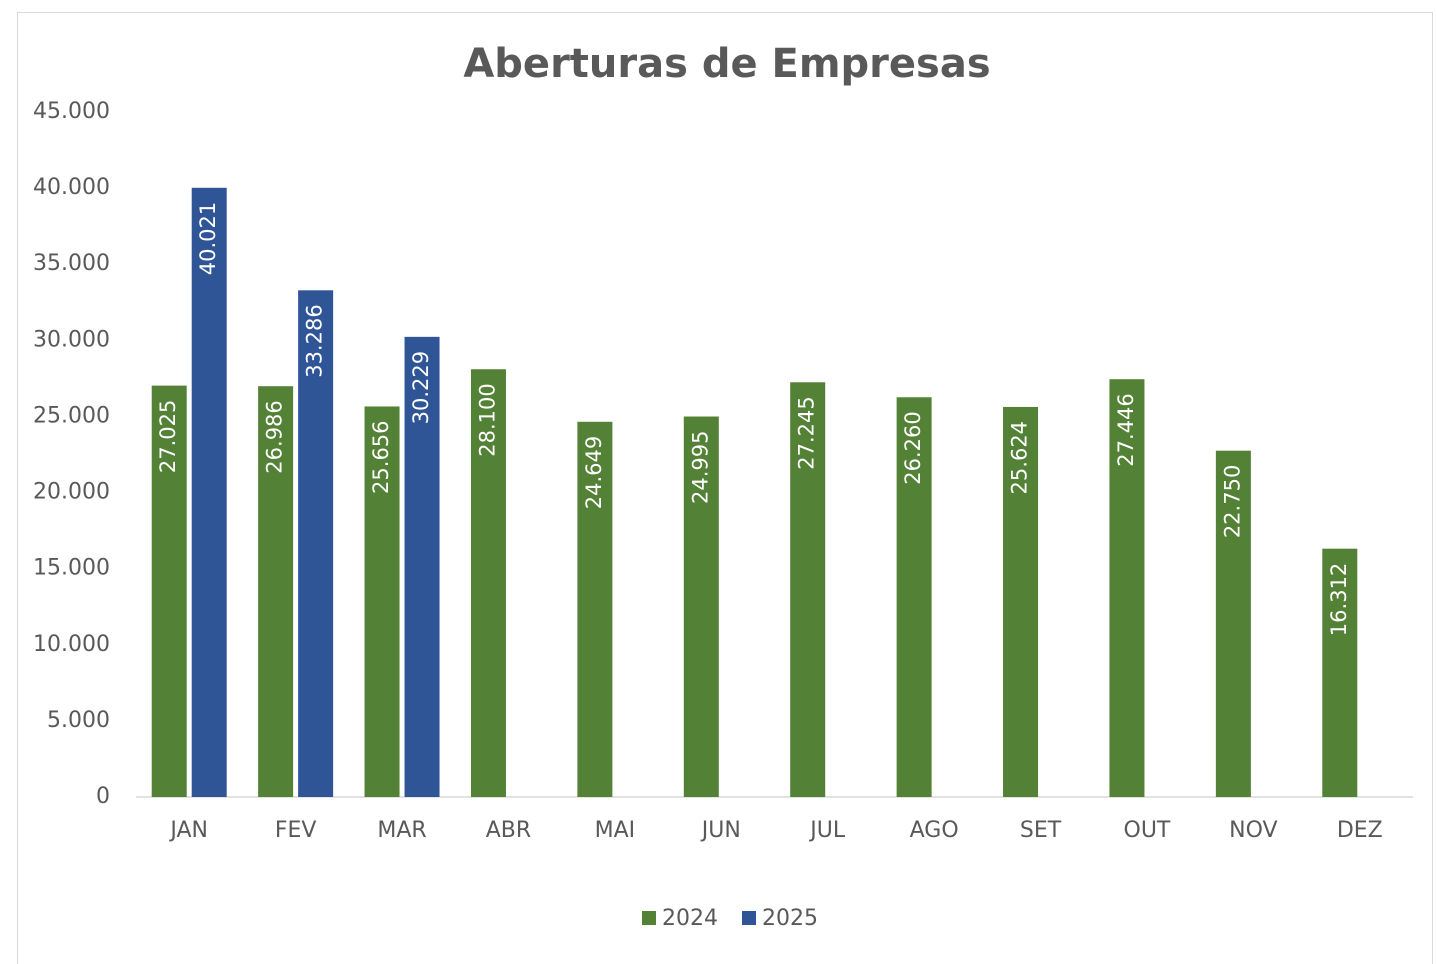  Describe the element at coordinates (381, 456) in the screenshot. I see `value-label: 25.656` at that location.